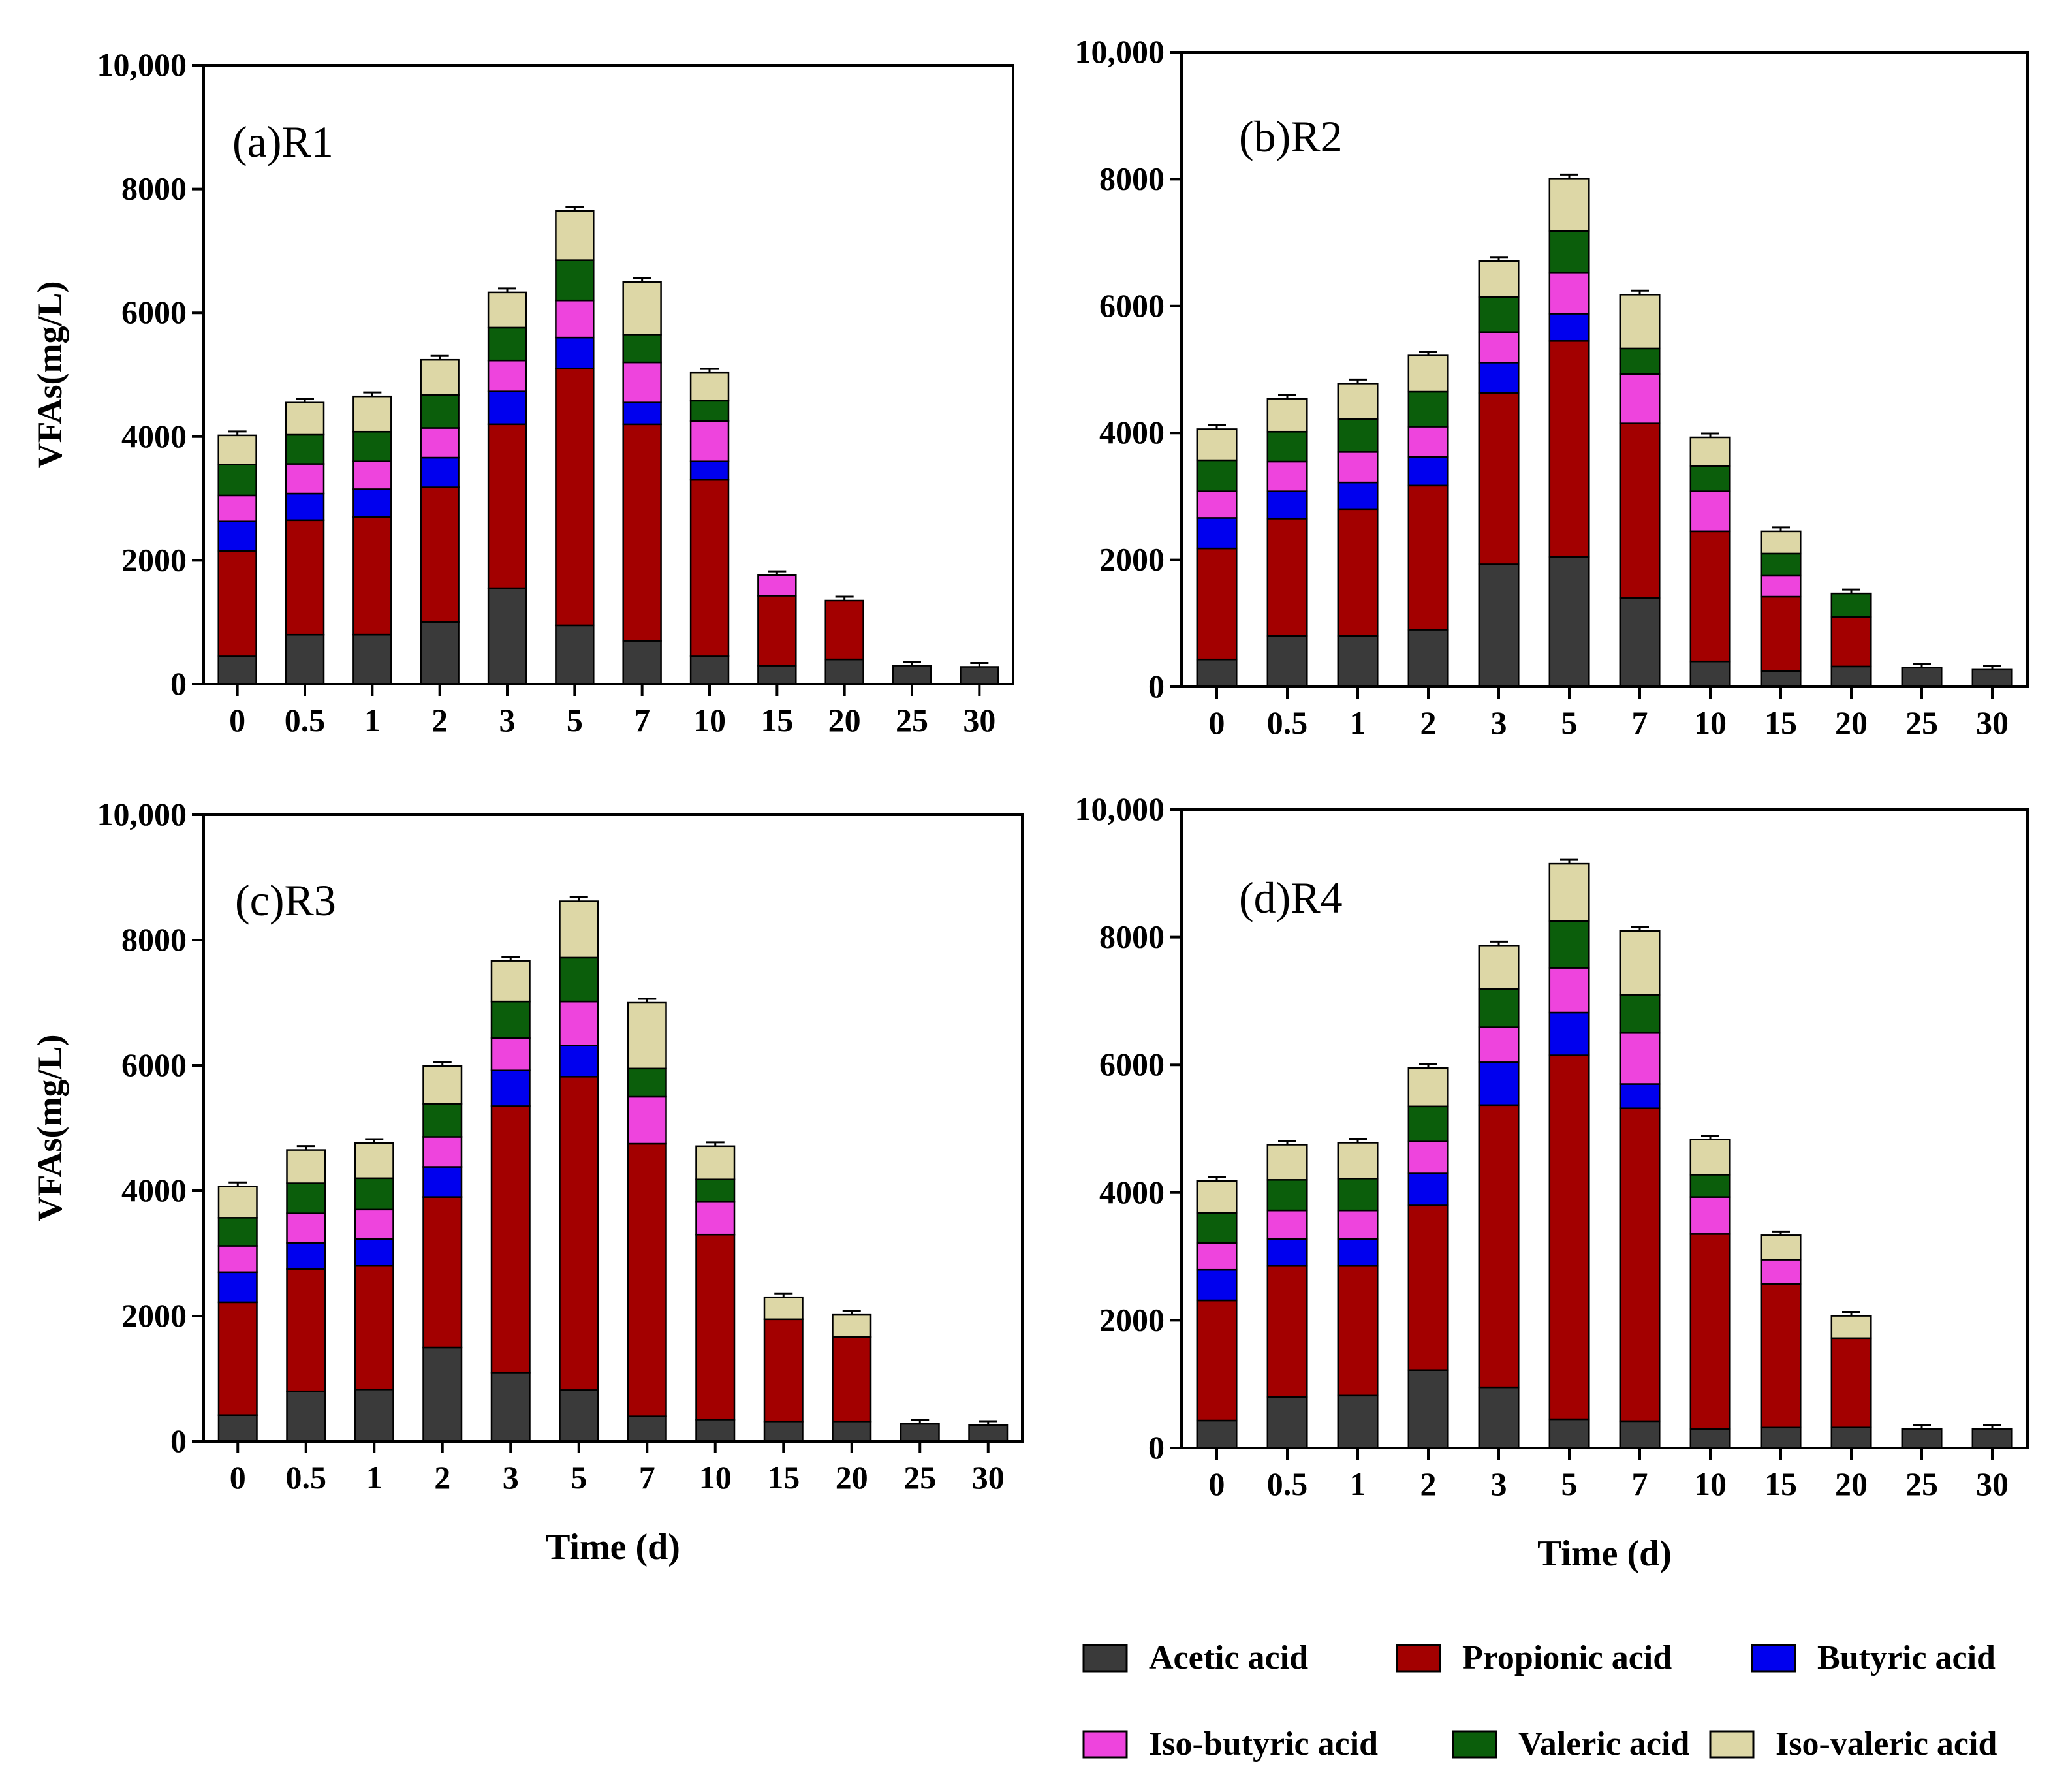 This screenshot has width=2051, height=1792. Describe the element at coordinates (374, 1194) in the screenshot. I see `bar-segment-valeric-acid-t1` at that location.